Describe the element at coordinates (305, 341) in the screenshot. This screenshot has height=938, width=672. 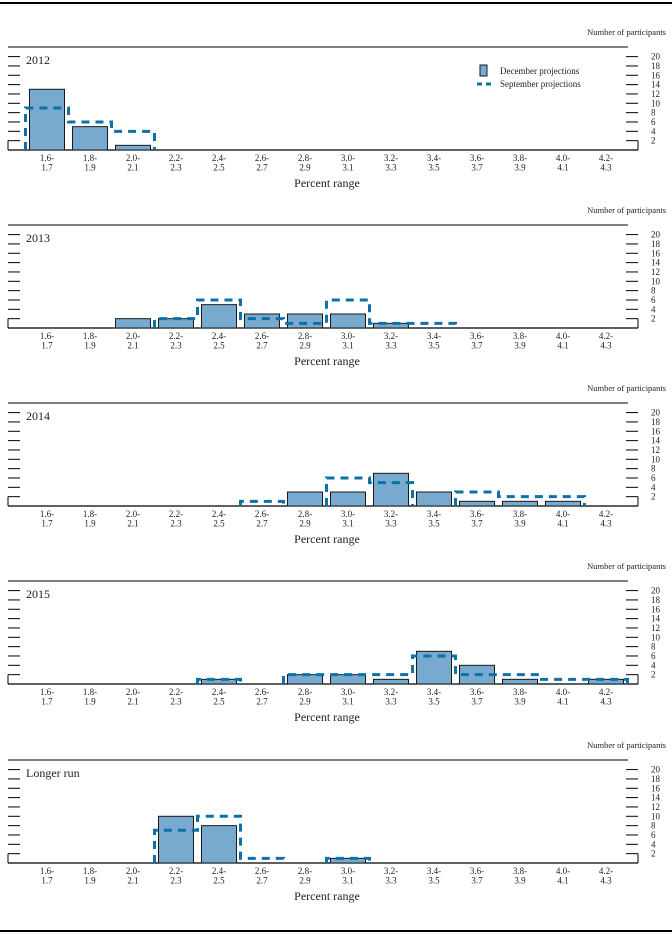
I see `x-tick-label: 2.8-2.9` at that location.